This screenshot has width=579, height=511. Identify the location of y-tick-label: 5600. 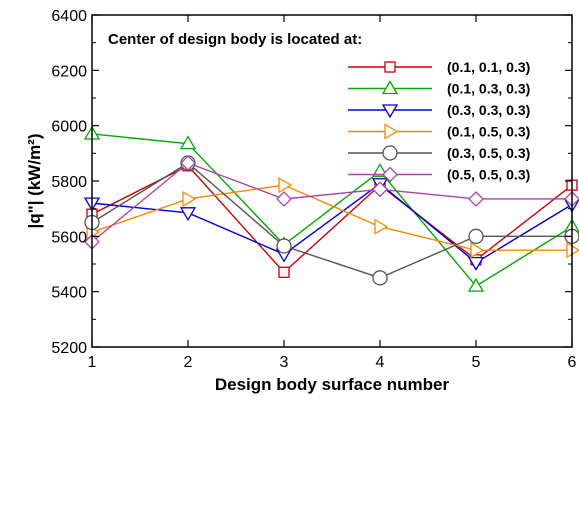
(69, 237).